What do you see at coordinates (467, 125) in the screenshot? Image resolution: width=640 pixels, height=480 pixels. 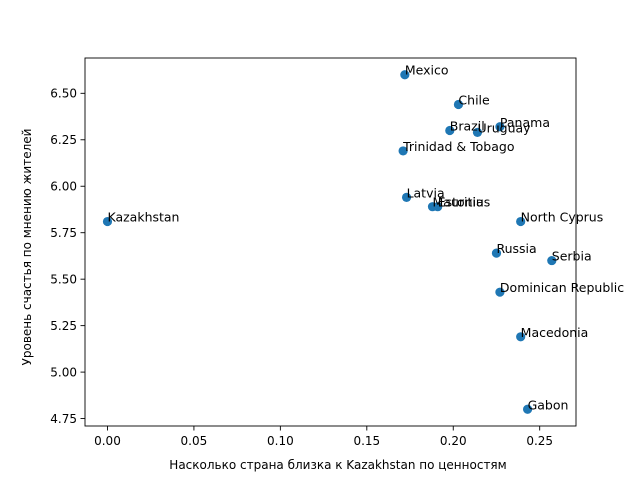 I see `point-label: Brazil` at bounding box center [467, 125].